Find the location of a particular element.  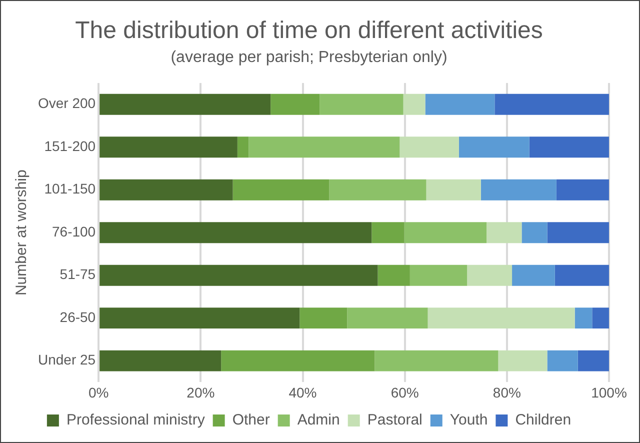

legend-label: Admin is located at coordinates (318, 420).